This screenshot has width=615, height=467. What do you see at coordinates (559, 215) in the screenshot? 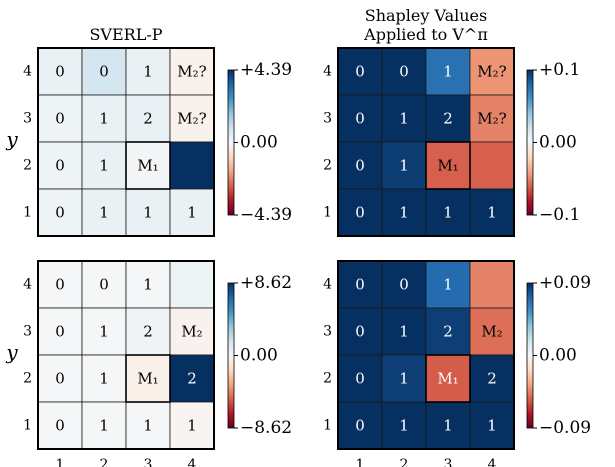
I see `colorbar-tick-label: −0.1` at bounding box center [559, 215].